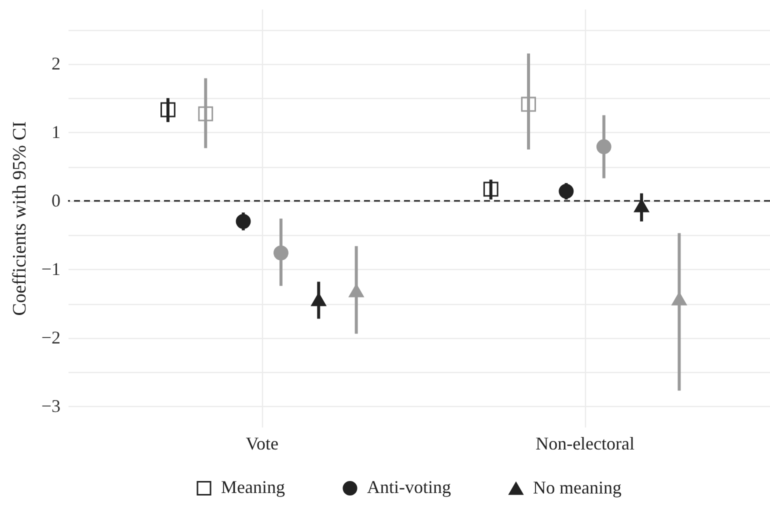  Describe the element at coordinates (19, 218) in the screenshot. I see `y-axis-title: Coefficients with 95% CI` at that location.